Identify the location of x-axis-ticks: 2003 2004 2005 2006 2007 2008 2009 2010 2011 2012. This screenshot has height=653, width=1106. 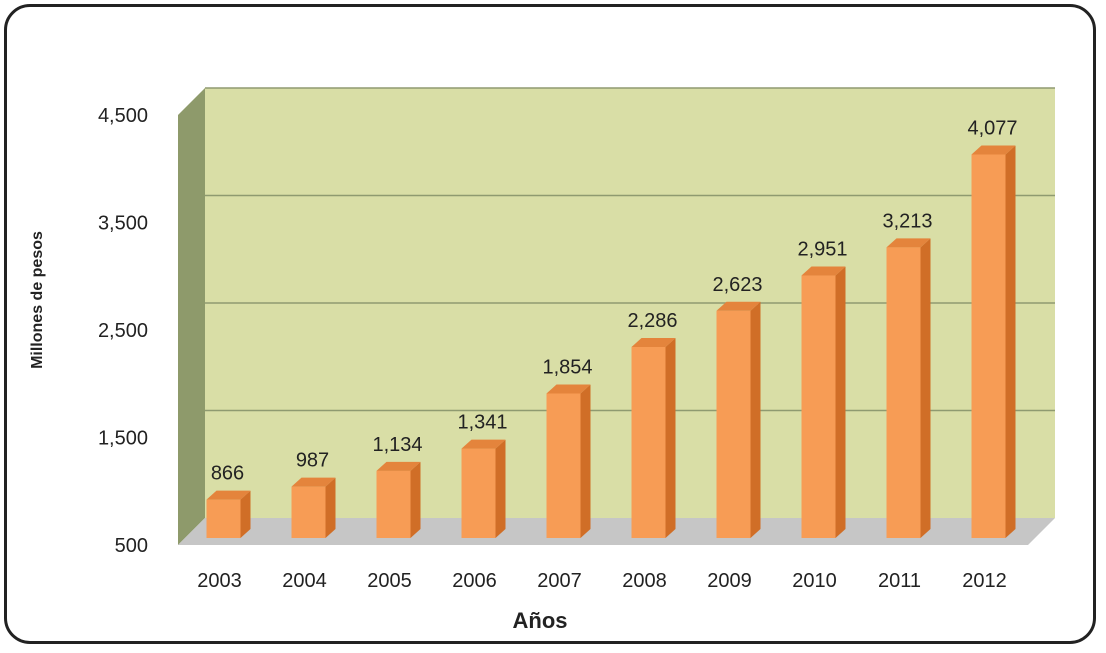
(602, 581).